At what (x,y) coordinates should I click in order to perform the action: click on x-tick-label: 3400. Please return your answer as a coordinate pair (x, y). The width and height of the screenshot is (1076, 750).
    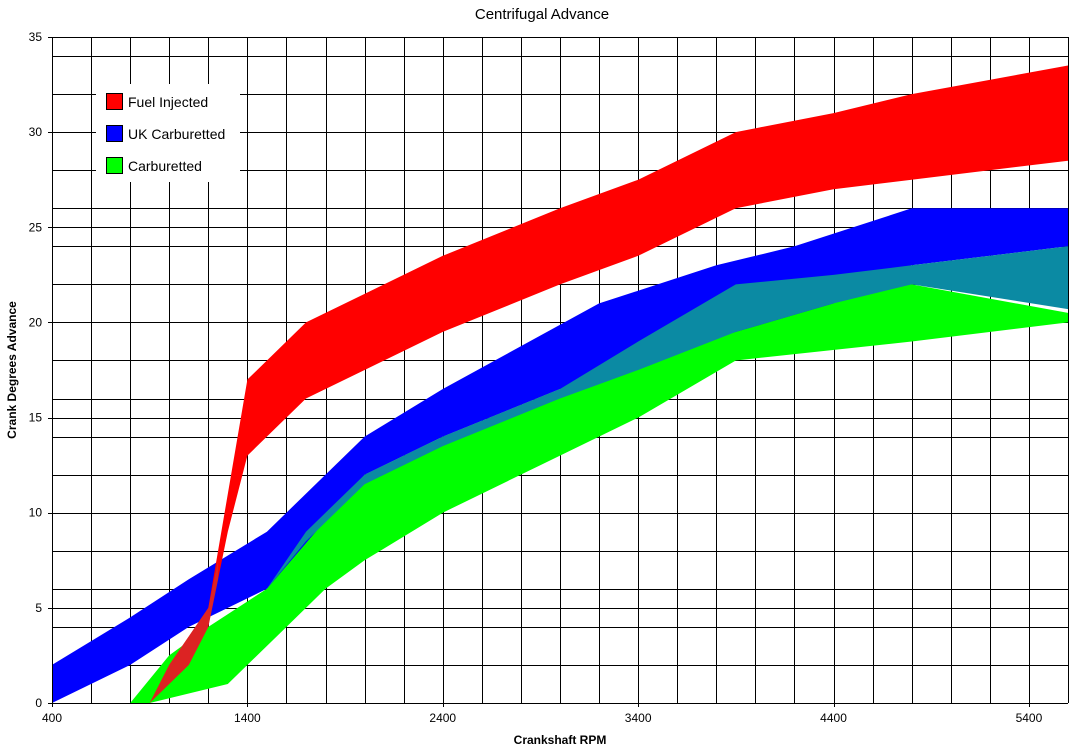
    Looking at the image, I should click on (638, 718).